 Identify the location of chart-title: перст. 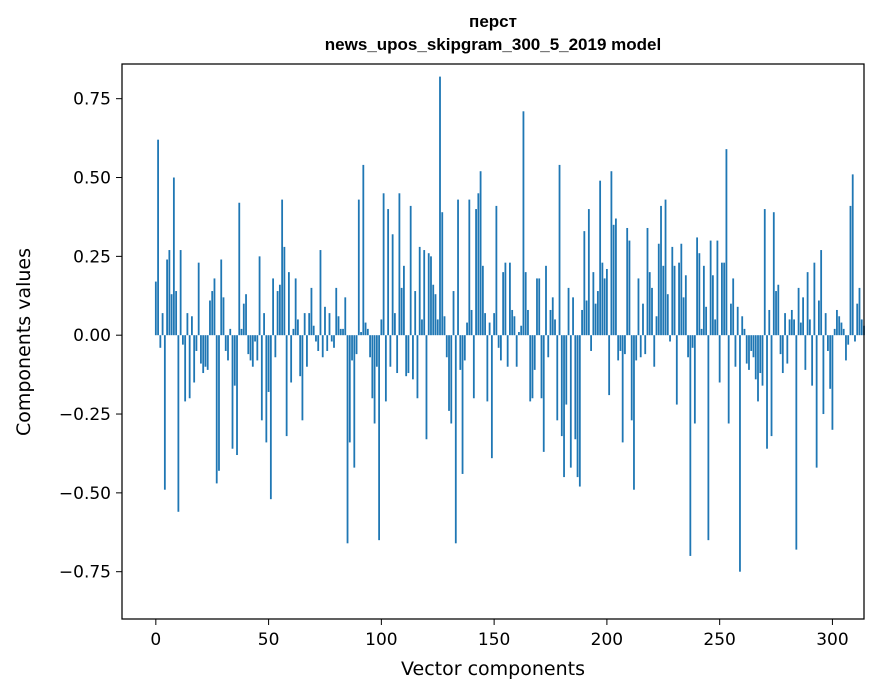
(493, 21).